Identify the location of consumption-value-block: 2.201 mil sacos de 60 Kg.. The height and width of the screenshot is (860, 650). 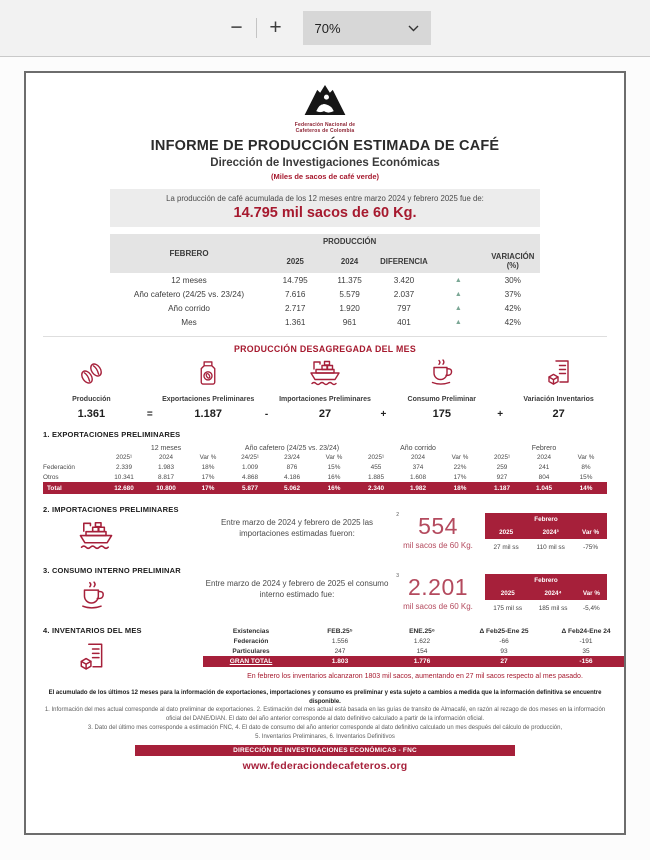
(438, 594).